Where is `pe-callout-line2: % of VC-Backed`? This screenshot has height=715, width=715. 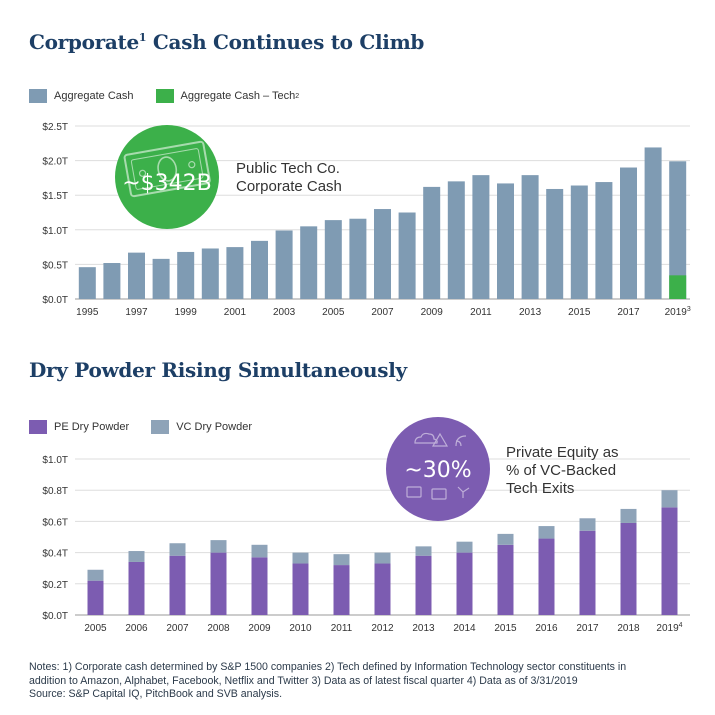
pe-callout-line2: % of VC-Backed is located at coordinates (561, 470).